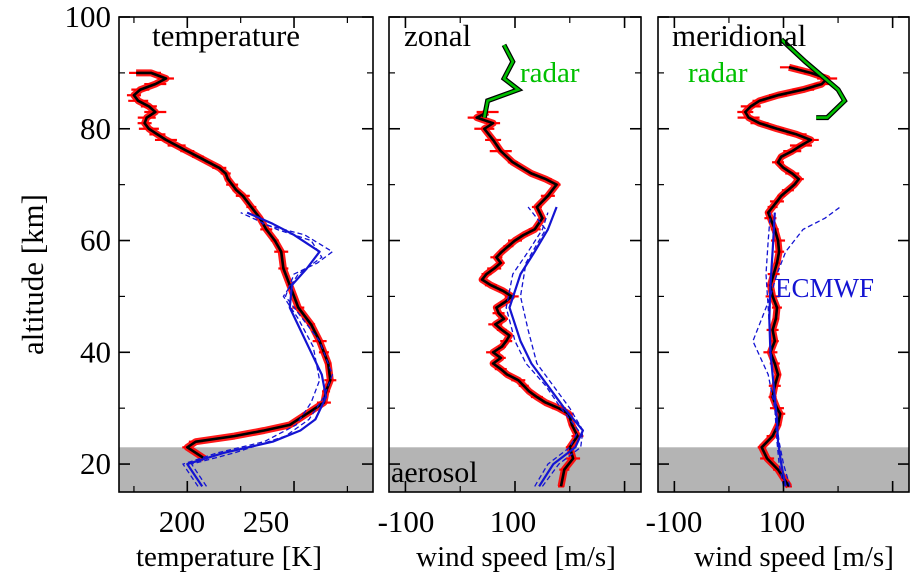 The image size is (920, 576). I want to click on lidar-error-envelope, so click(527, 298).